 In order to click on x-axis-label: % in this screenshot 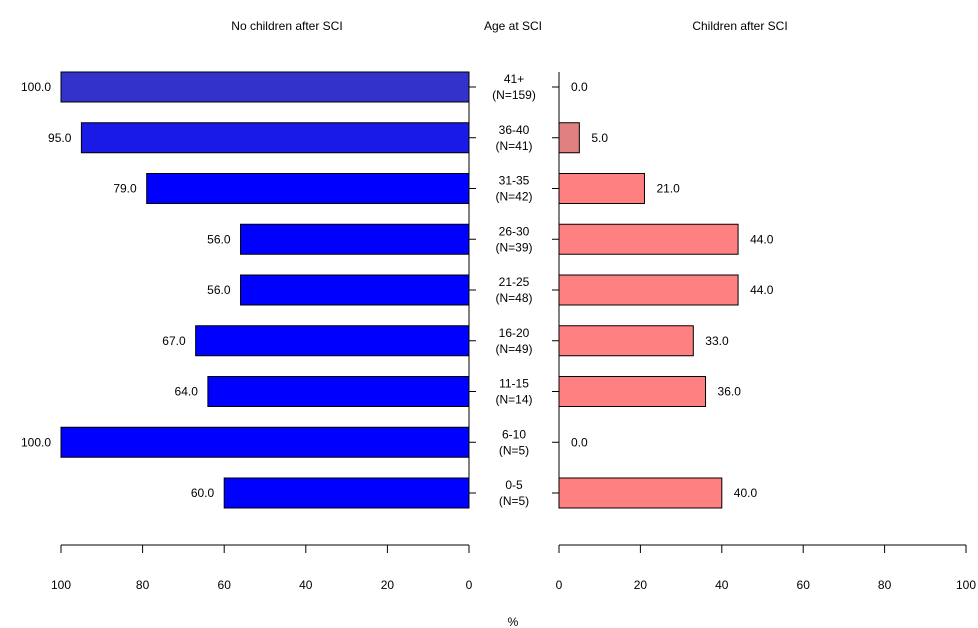, I will do `click(513, 621)`.